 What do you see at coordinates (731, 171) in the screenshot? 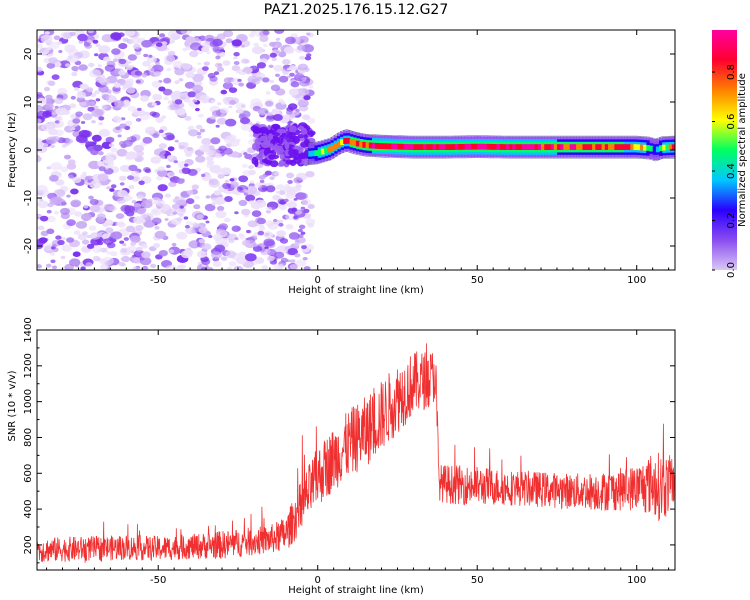
I see `colorbar-tick-label: 0.4` at bounding box center [731, 171].